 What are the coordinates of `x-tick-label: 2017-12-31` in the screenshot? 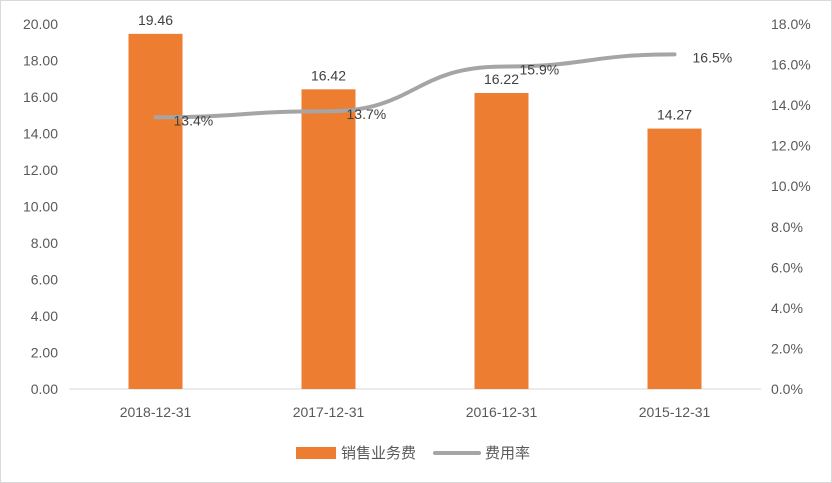 It's located at (329, 412).